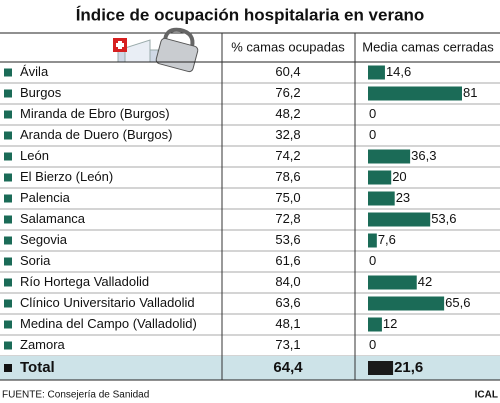 This screenshot has width=500, height=403. What do you see at coordinates (425, 281) in the screenshot?
I see `bar-label: 42` at bounding box center [425, 281].